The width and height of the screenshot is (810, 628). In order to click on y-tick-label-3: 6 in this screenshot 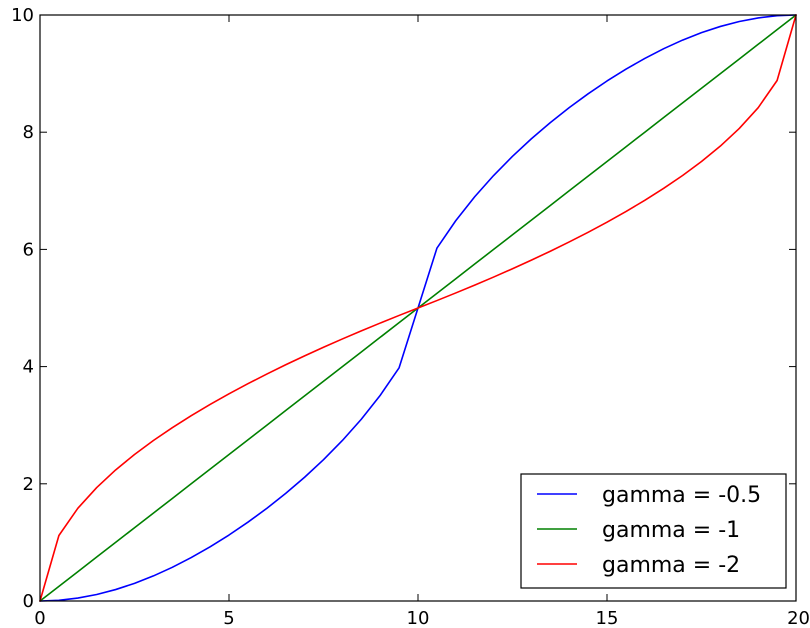, I will do `click(28, 249)`.